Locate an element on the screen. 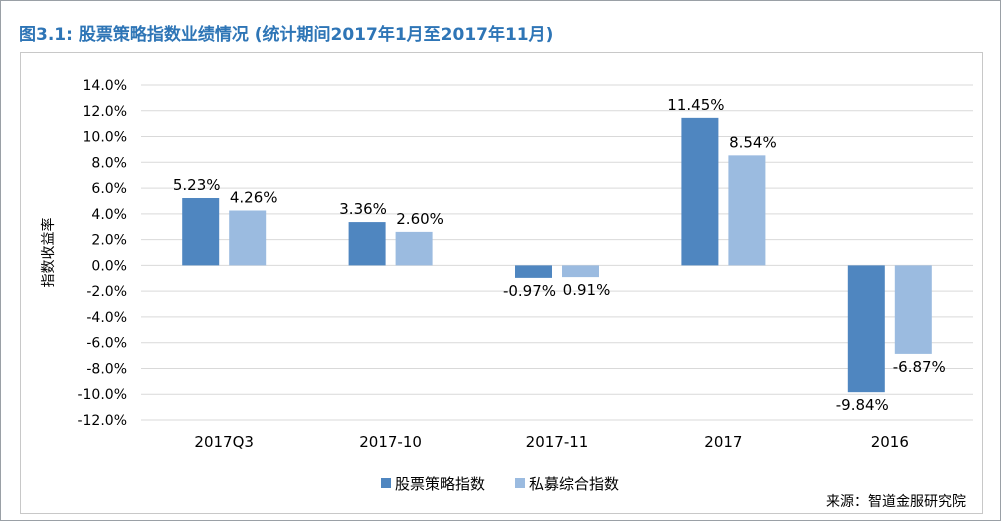 The width and height of the screenshot is (1003, 523). y-tick-label: 0.0% is located at coordinates (109, 266).